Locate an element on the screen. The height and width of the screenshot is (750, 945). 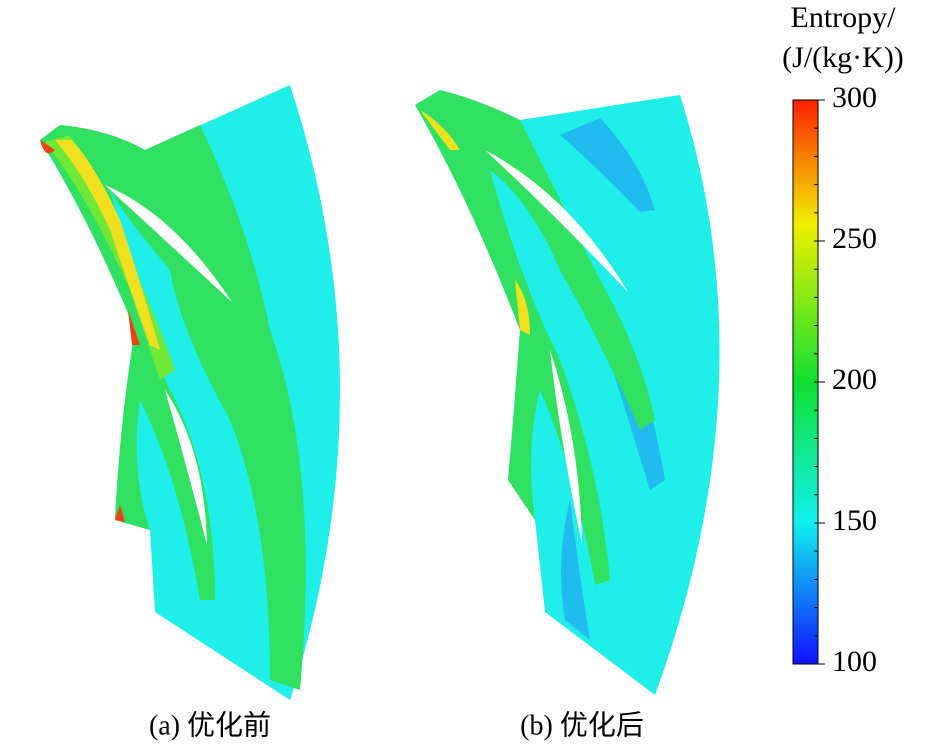
tick-label: 100 is located at coordinates (854, 661).